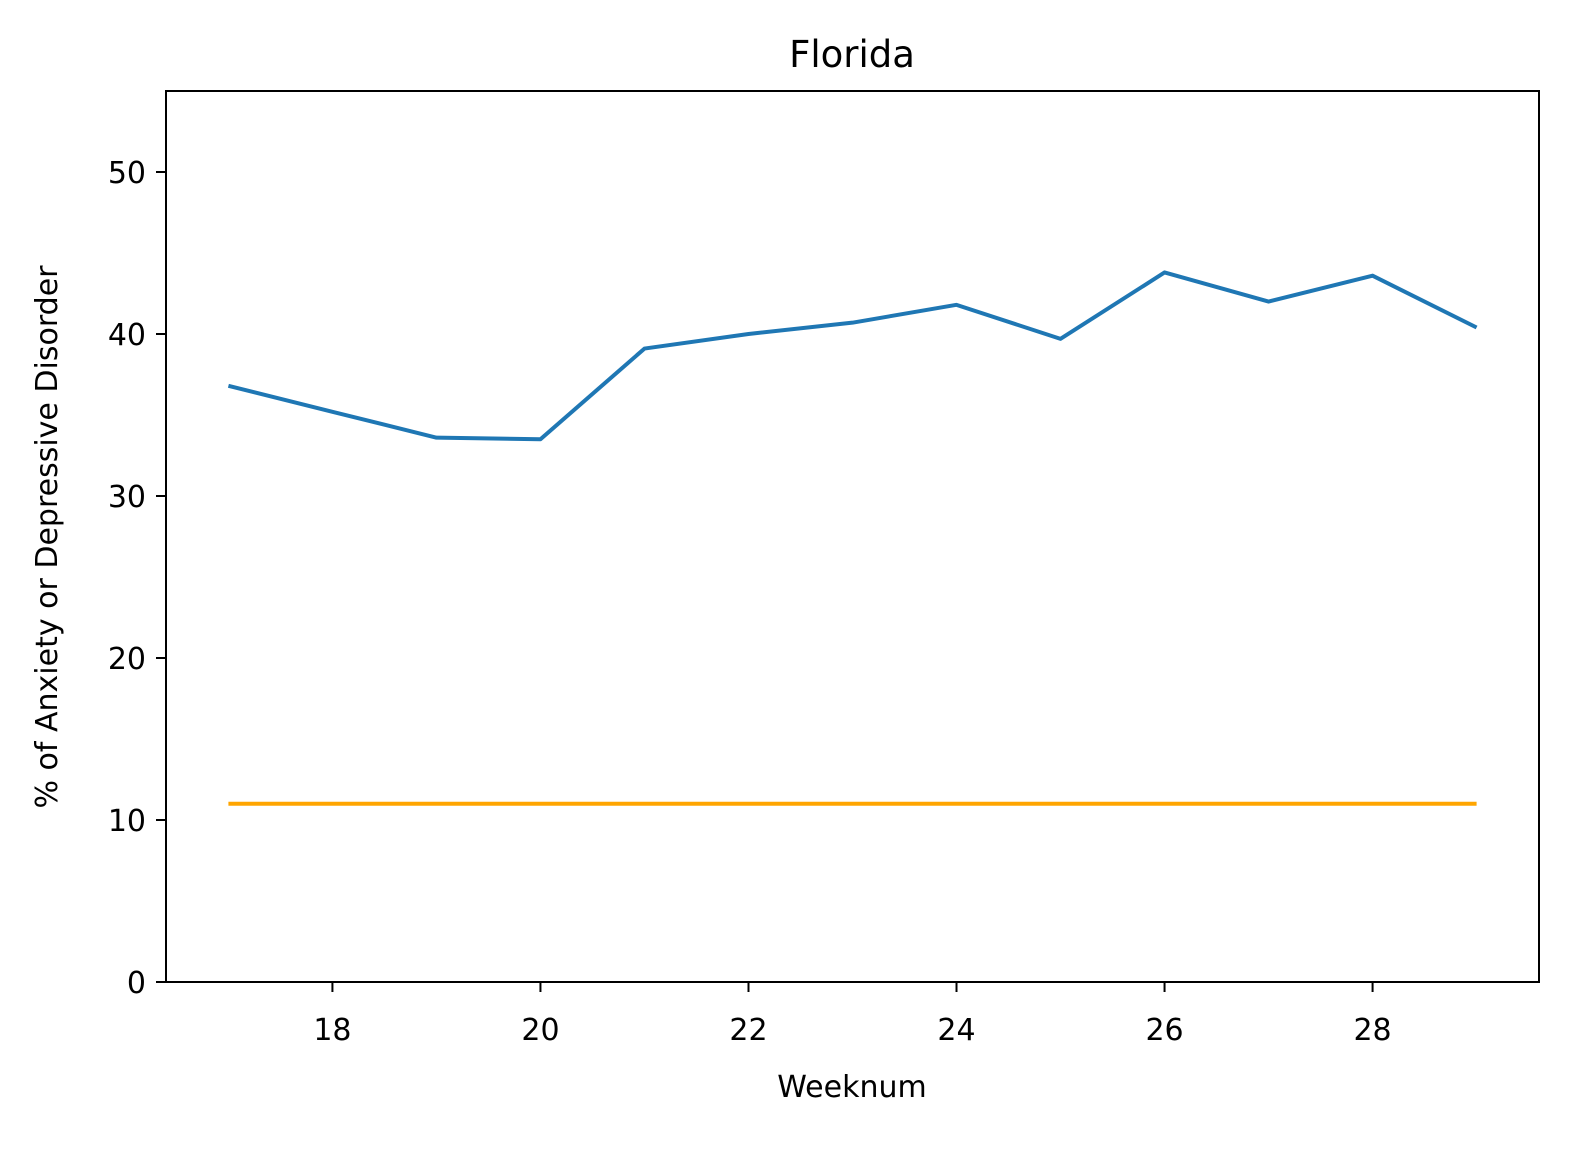 Image resolution: width=1593 pixels, height=1154 pixels. I want to click on y-axis: 0 10 20 30 40 50, so click(137, 578).